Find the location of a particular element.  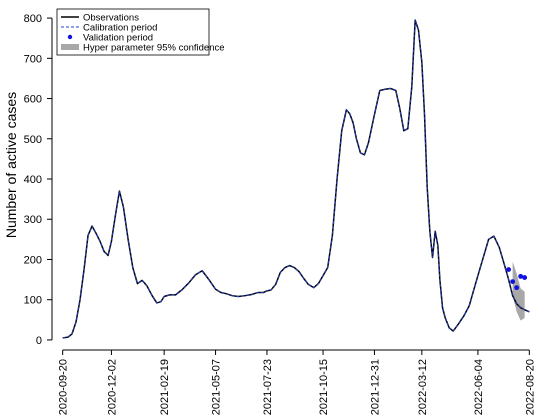

legend-label: Hyper parameter 95% confidence is located at coordinates (154, 48).